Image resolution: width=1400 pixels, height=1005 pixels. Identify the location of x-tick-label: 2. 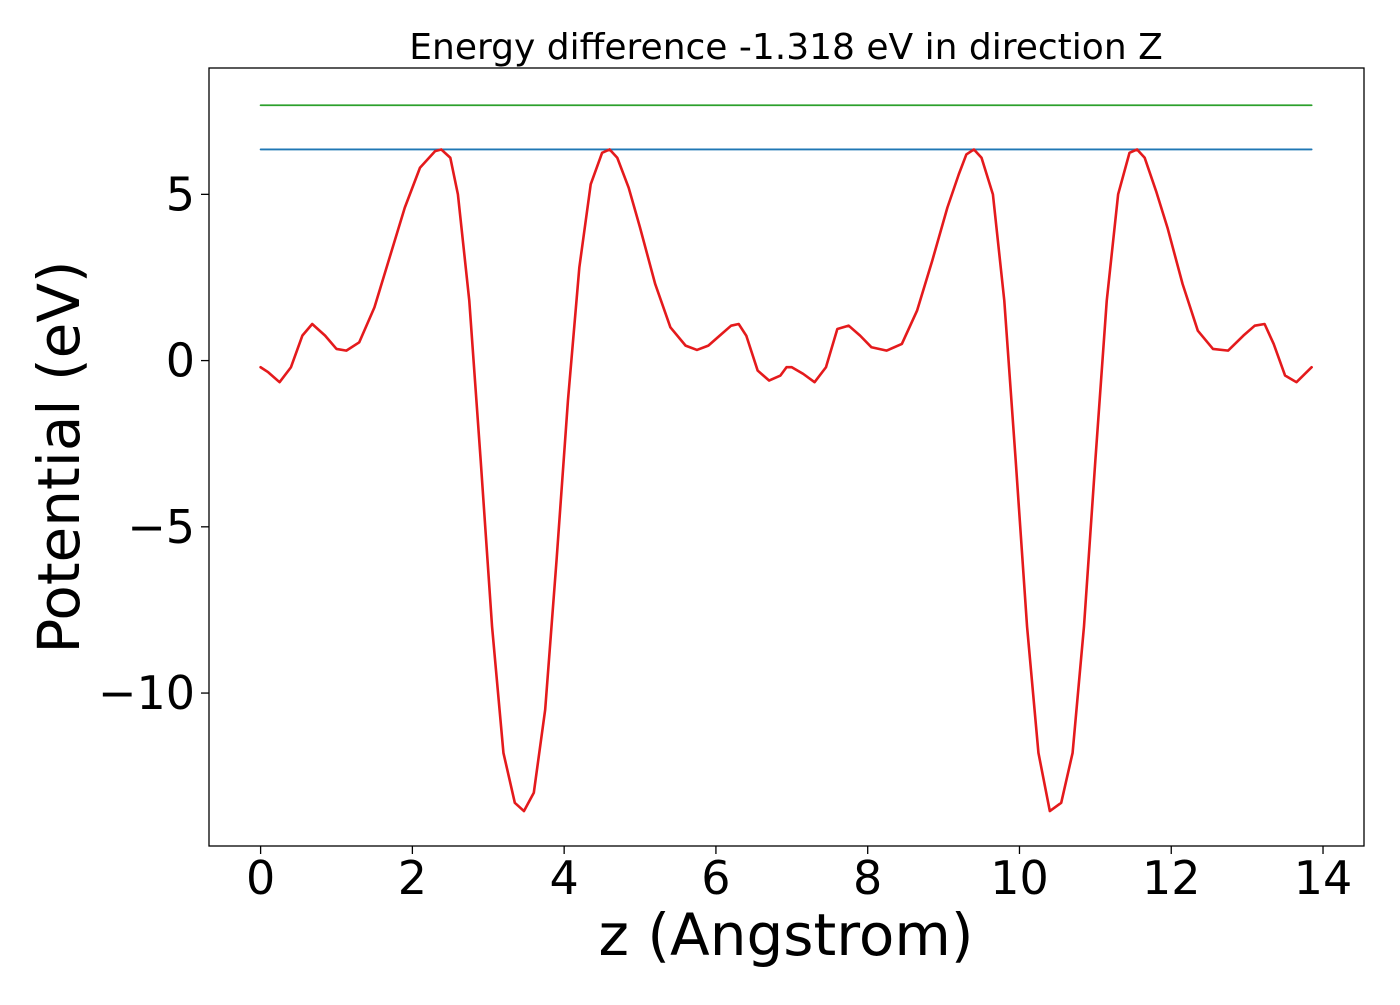
(412, 878).